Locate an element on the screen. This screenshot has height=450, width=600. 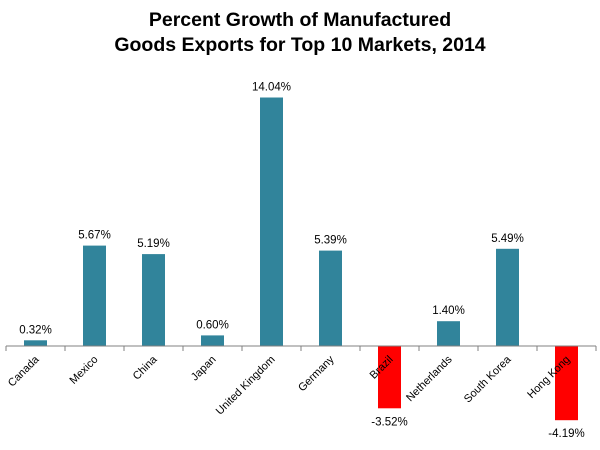
data-label: 0.32% is located at coordinates (35, 330).